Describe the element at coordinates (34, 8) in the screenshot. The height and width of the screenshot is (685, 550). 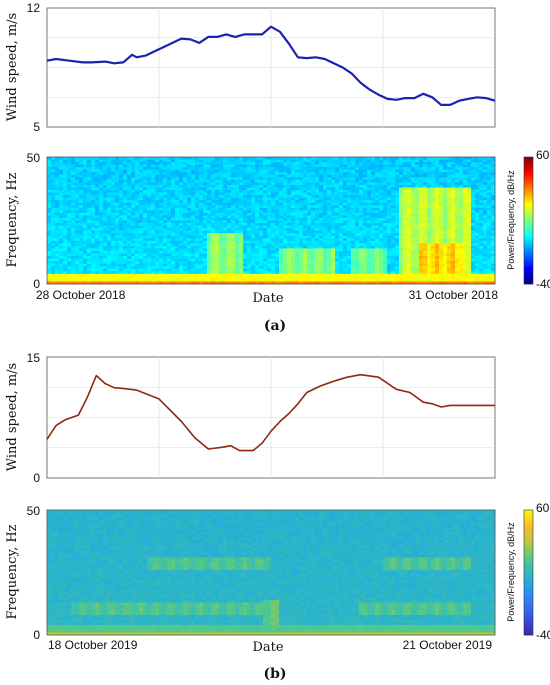
I see `y-tick-label: 12` at that location.